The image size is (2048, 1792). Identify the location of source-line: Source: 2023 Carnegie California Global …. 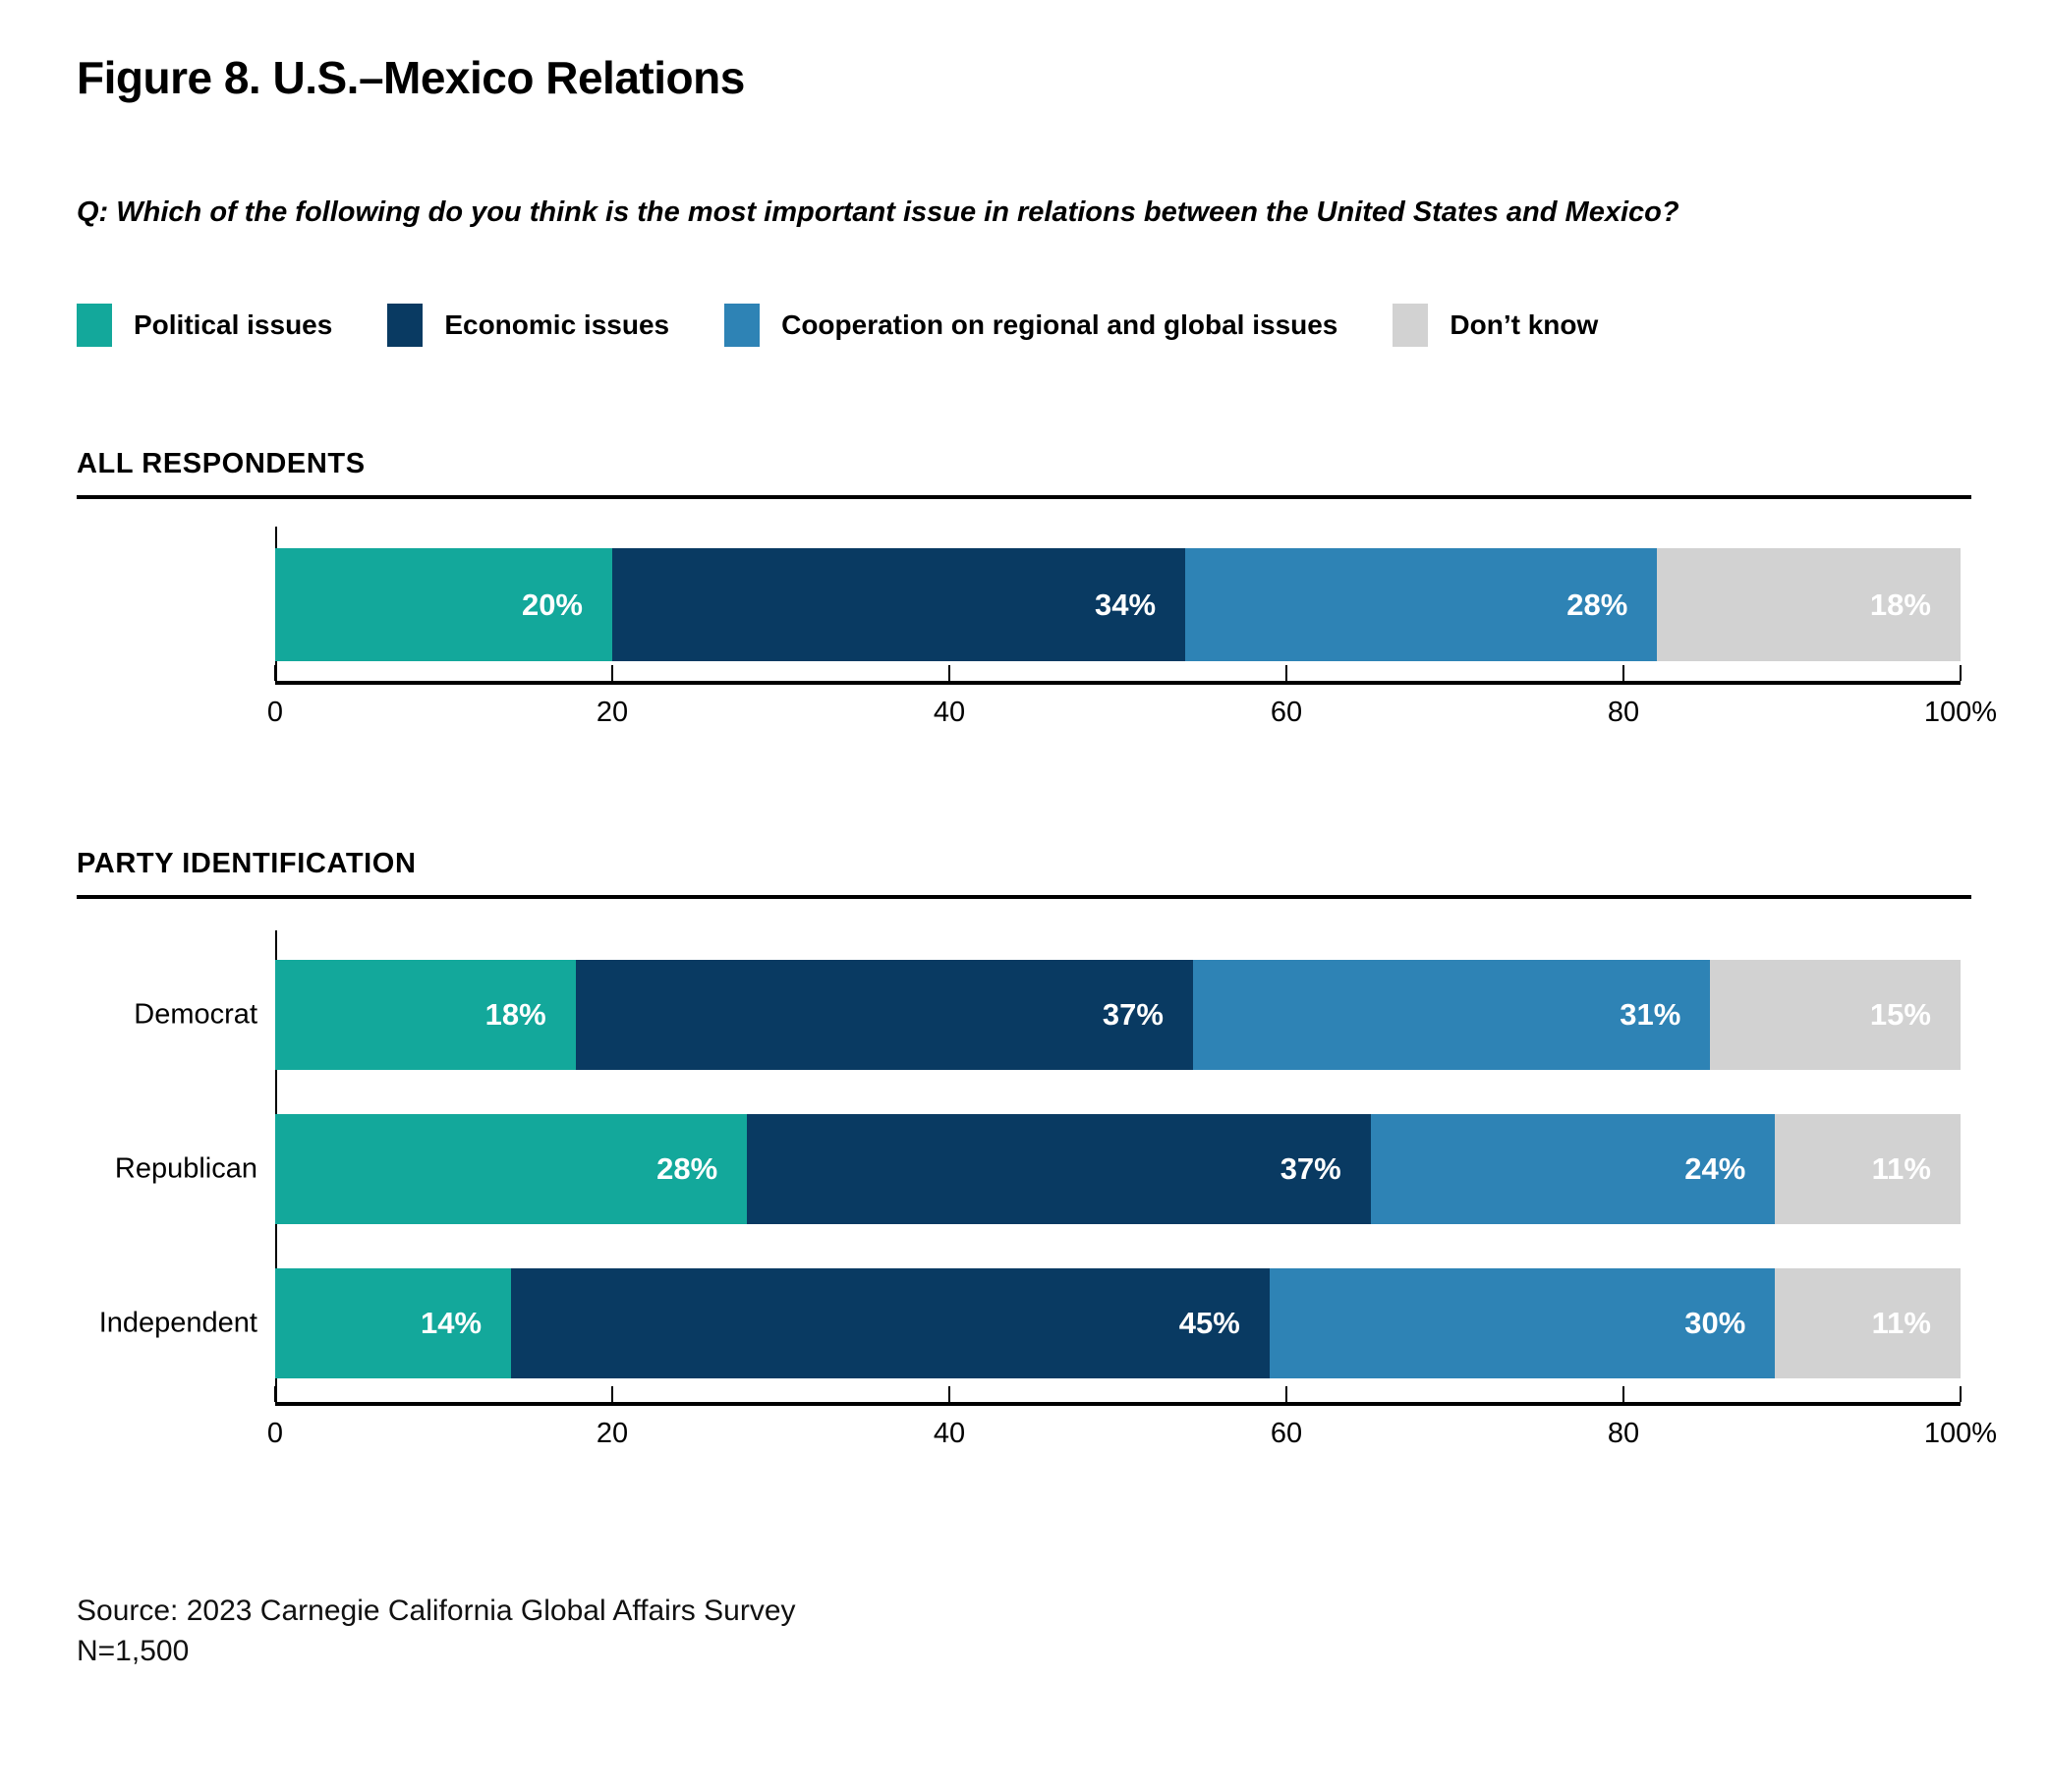
(436, 1611).